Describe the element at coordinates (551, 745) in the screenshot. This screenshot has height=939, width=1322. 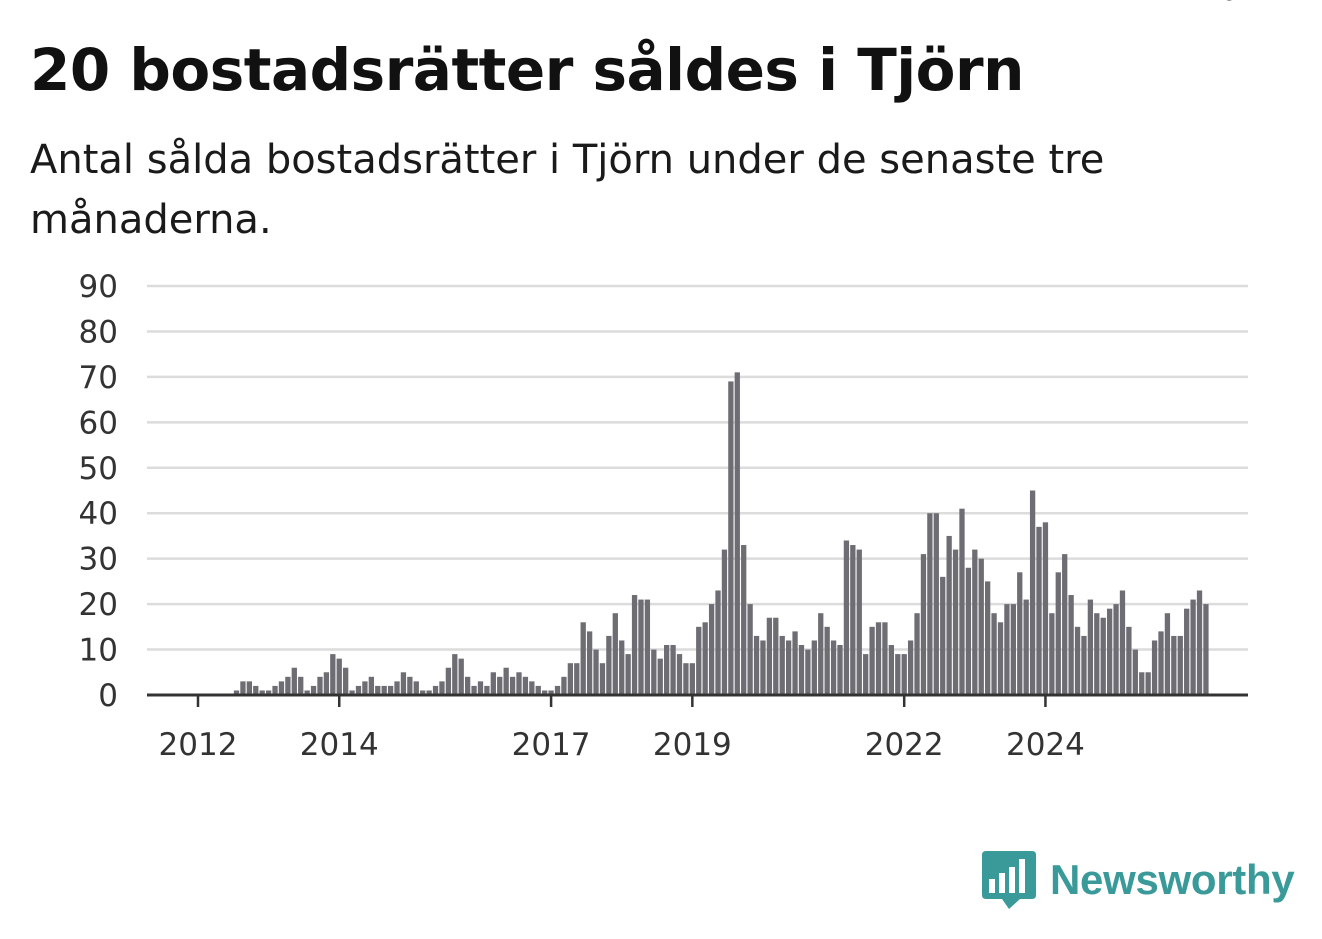
I see `x-tick-label: 2017` at that location.